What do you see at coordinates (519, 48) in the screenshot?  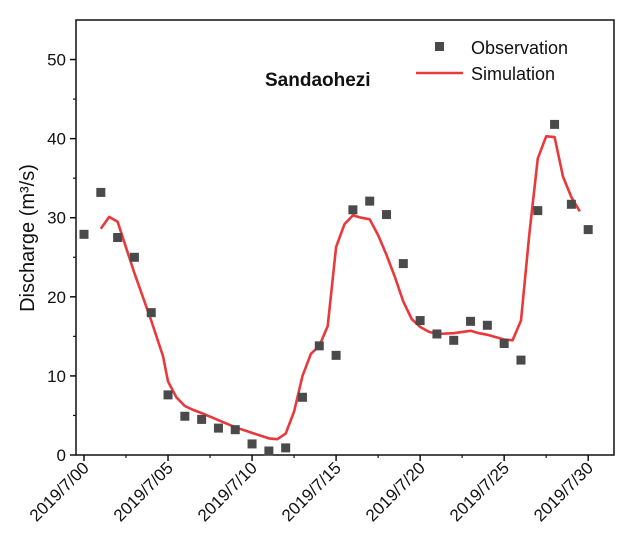 I see `legend-observation-label: Observation` at bounding box center [519, 48].